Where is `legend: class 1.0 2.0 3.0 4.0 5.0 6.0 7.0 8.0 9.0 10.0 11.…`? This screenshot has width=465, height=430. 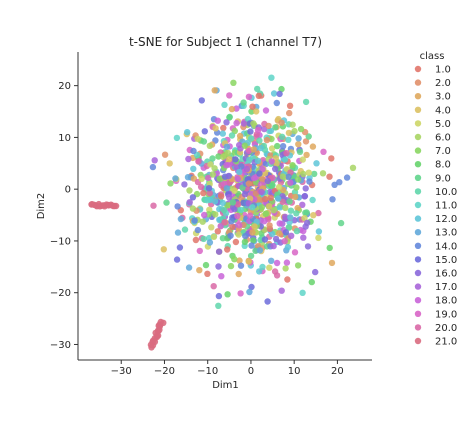
legend: class 1.0 2.0 3.0 4.0 5.0 6.0 7.0 8.0 9.0 10.0 11.… is located at coordinates (435, 199).